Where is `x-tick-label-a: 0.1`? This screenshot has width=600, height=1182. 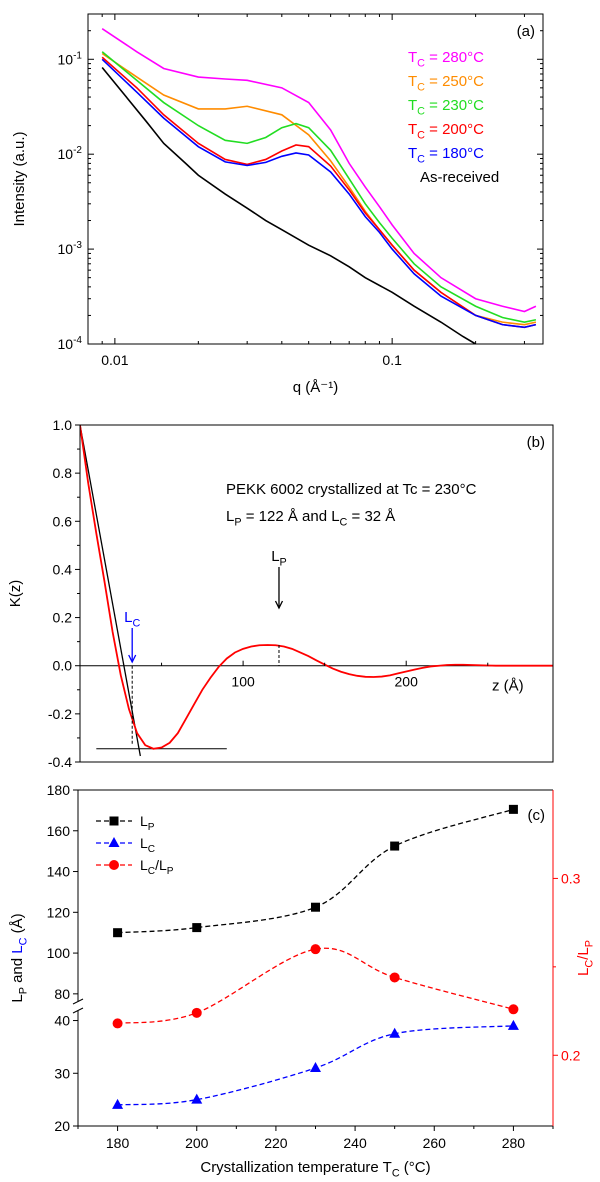
x-tick-label-a: 0.1 is located at coordinates (392, 360).